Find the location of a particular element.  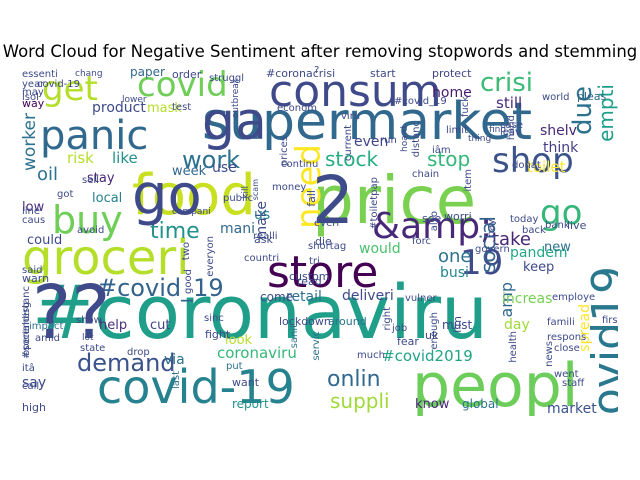

word-126: today is located at coordinates (524, 219).